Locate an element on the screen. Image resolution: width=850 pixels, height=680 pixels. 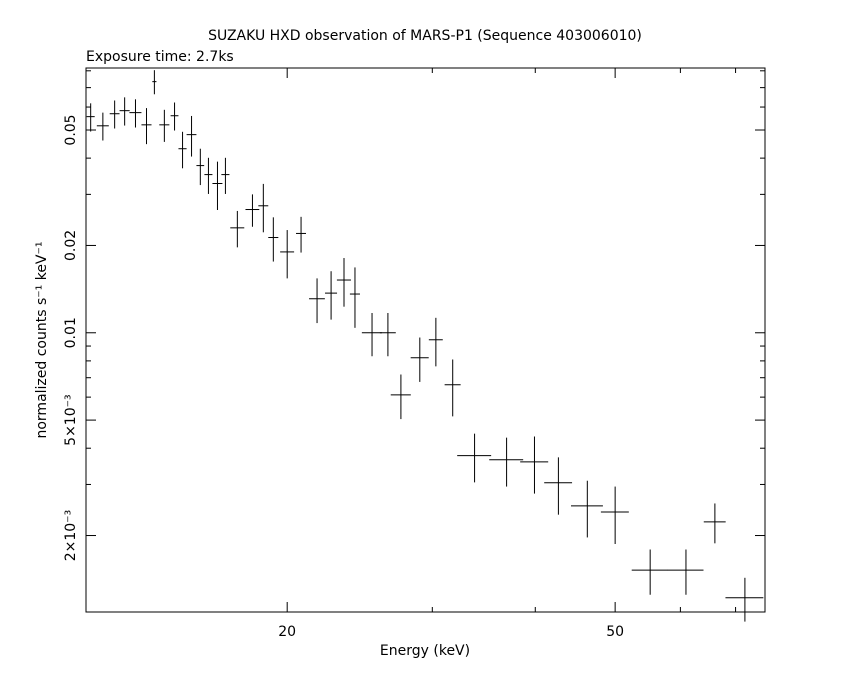
x-tick-label: 50 is located at coordinates (615, 632).